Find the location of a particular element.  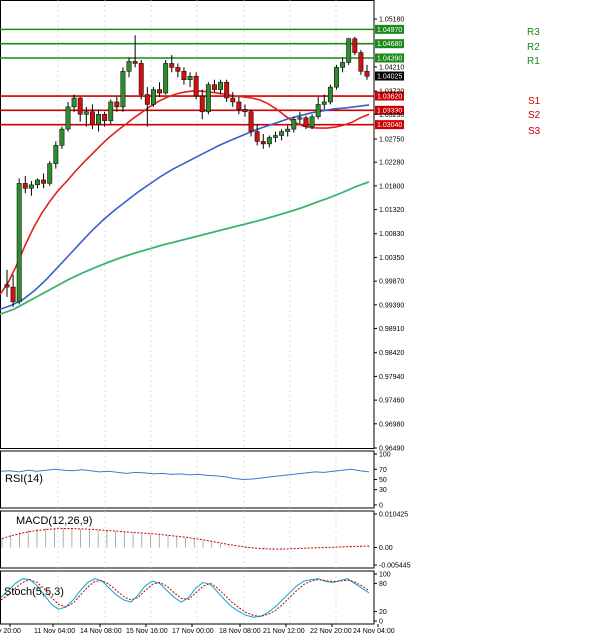

price-tick-label: 0.98910 is located at coordinates (391, 329).